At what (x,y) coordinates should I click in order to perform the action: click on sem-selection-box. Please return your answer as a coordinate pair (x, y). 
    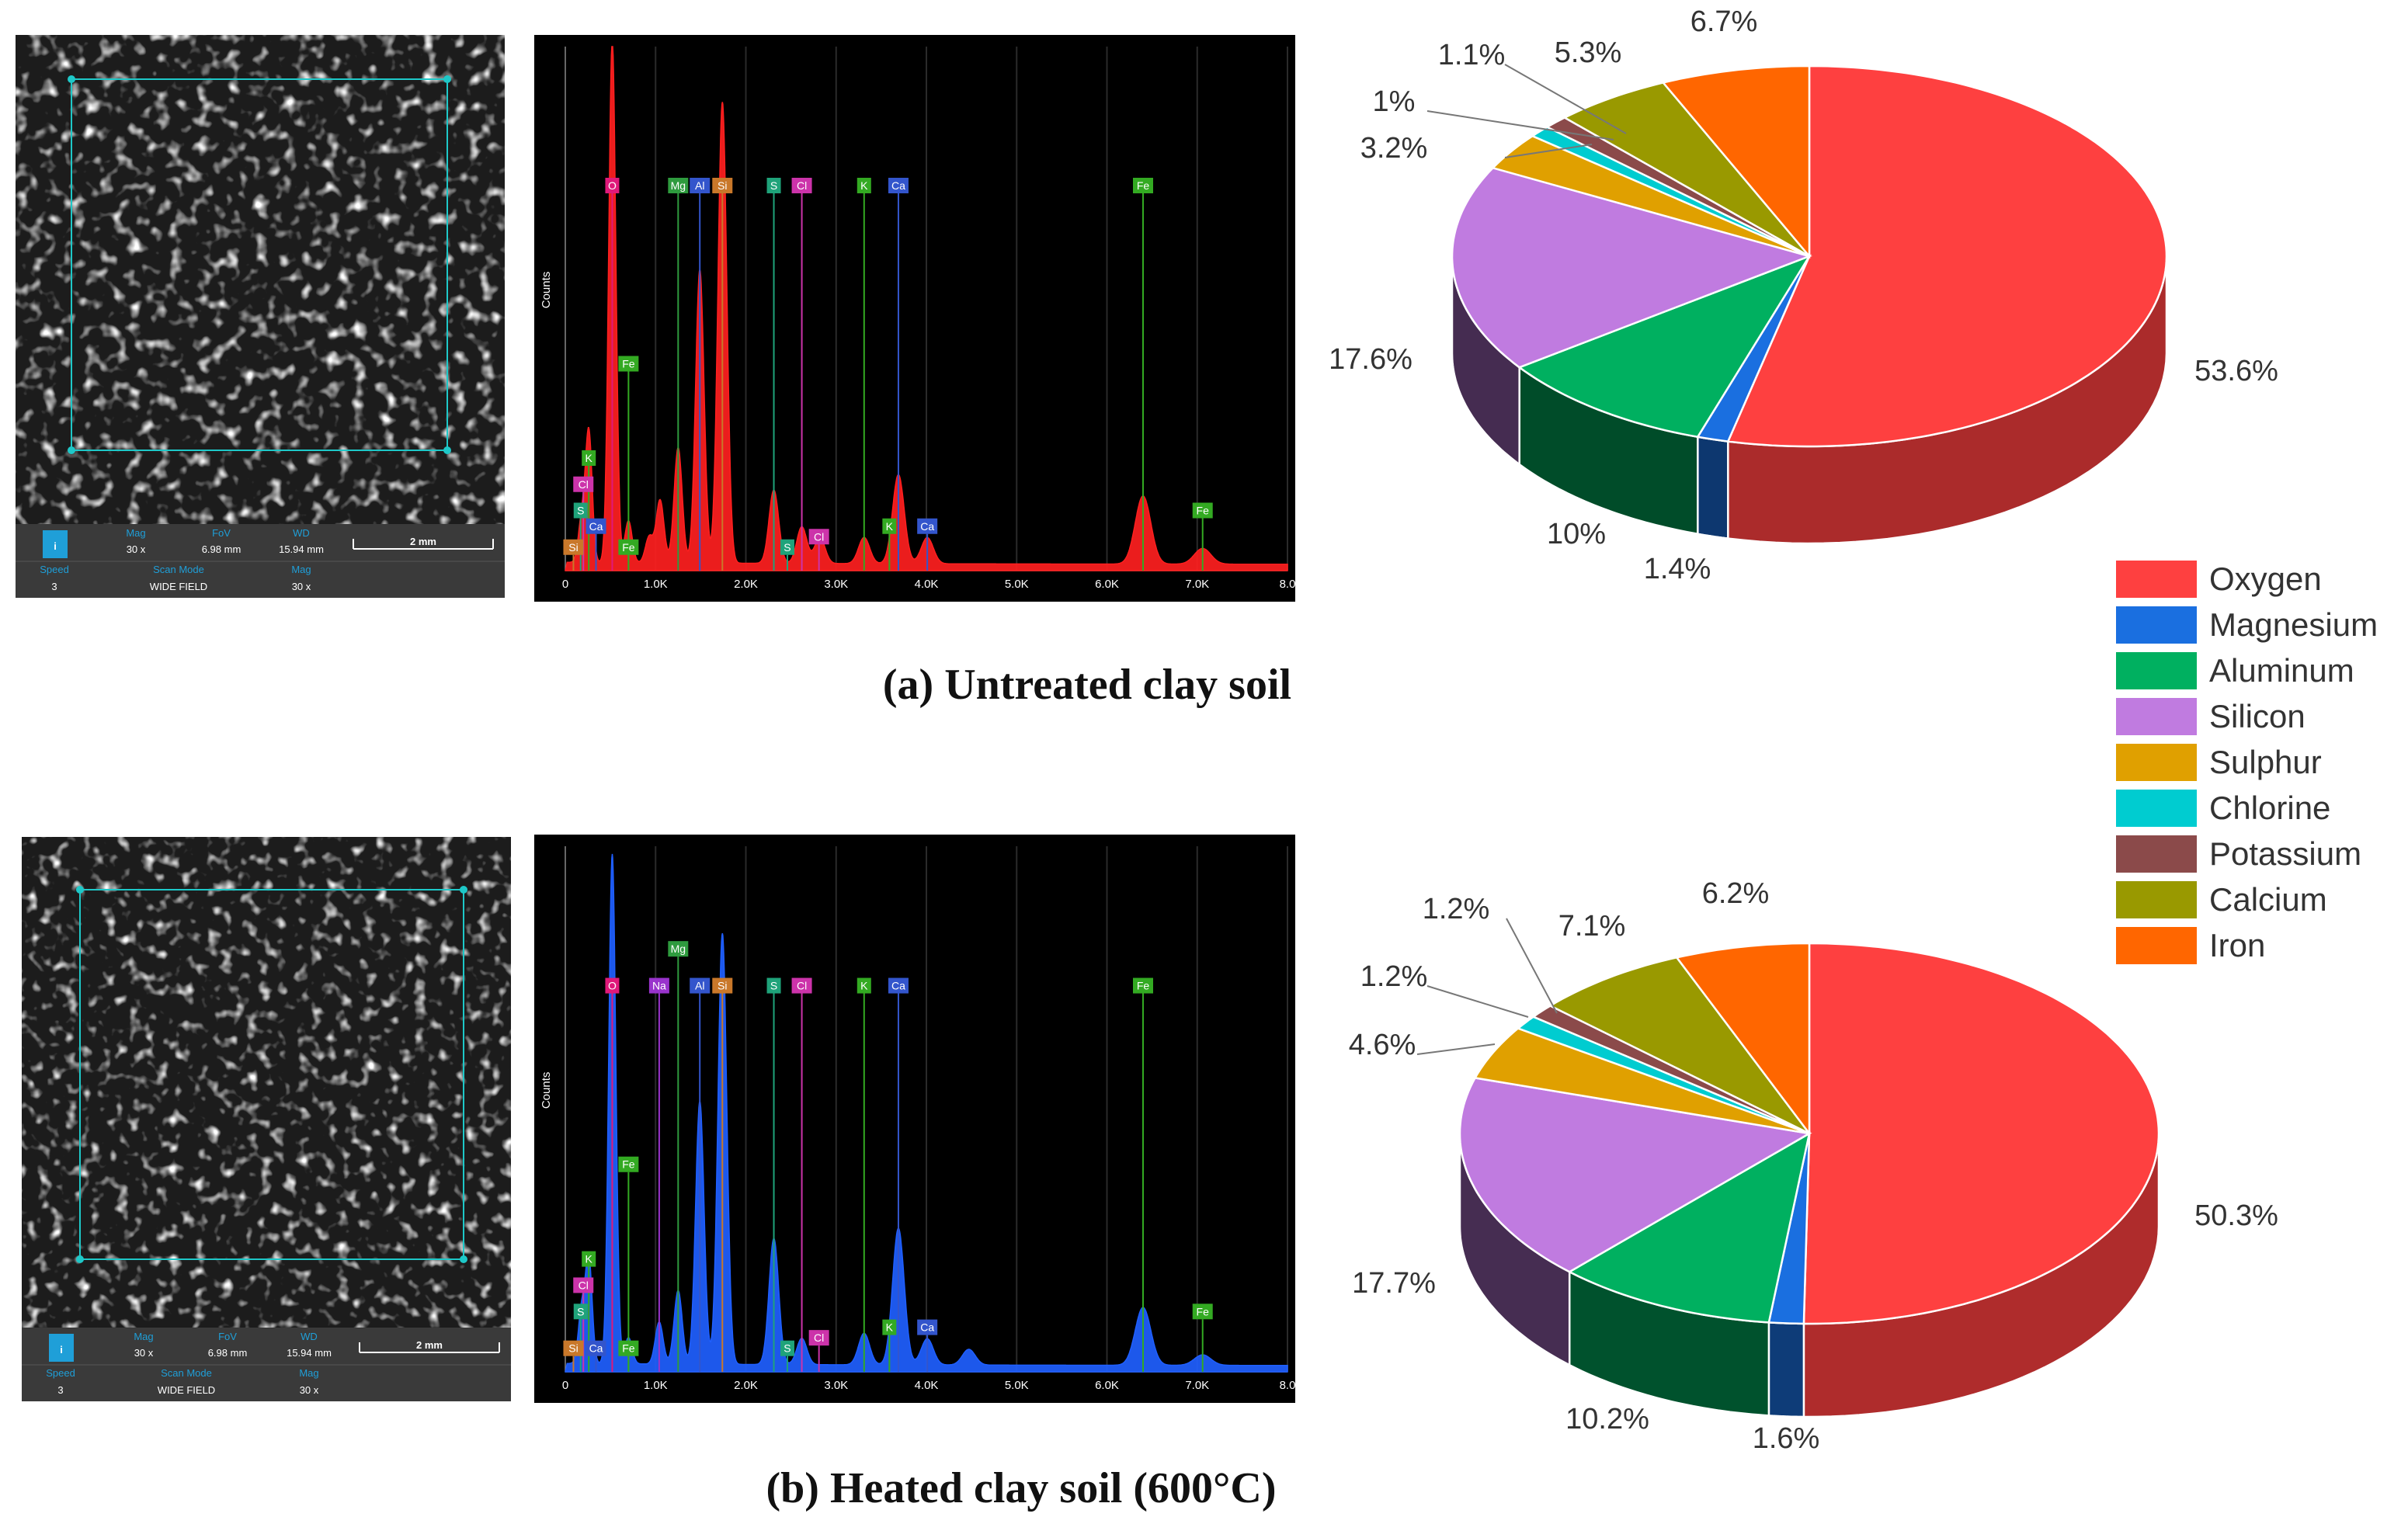
    Looking at the image, I should click on (259, 264).